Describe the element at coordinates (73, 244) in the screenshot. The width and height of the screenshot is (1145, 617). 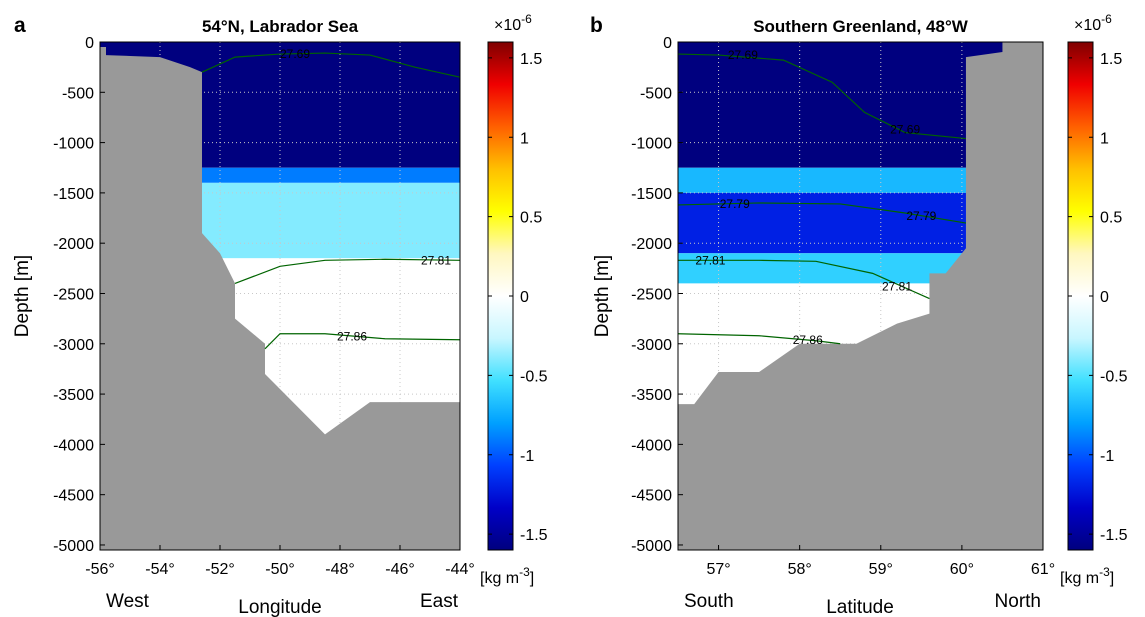
I see `panel-a-ytick-label-4: -2000` at that location.